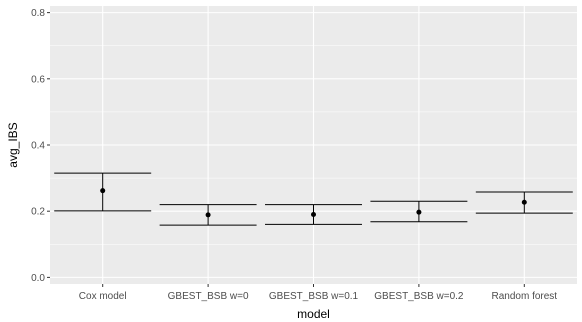 This screenshot has height=322, width=582. What do you see at coordinates (313, 199) in the screenshot?
I see `error-bars` at bounding box center [313, 199].